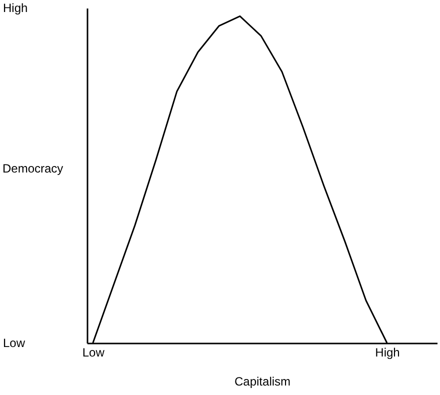 The height and width of the screenshot is (395, 440). I want to click on text: High, so click(15, 8).